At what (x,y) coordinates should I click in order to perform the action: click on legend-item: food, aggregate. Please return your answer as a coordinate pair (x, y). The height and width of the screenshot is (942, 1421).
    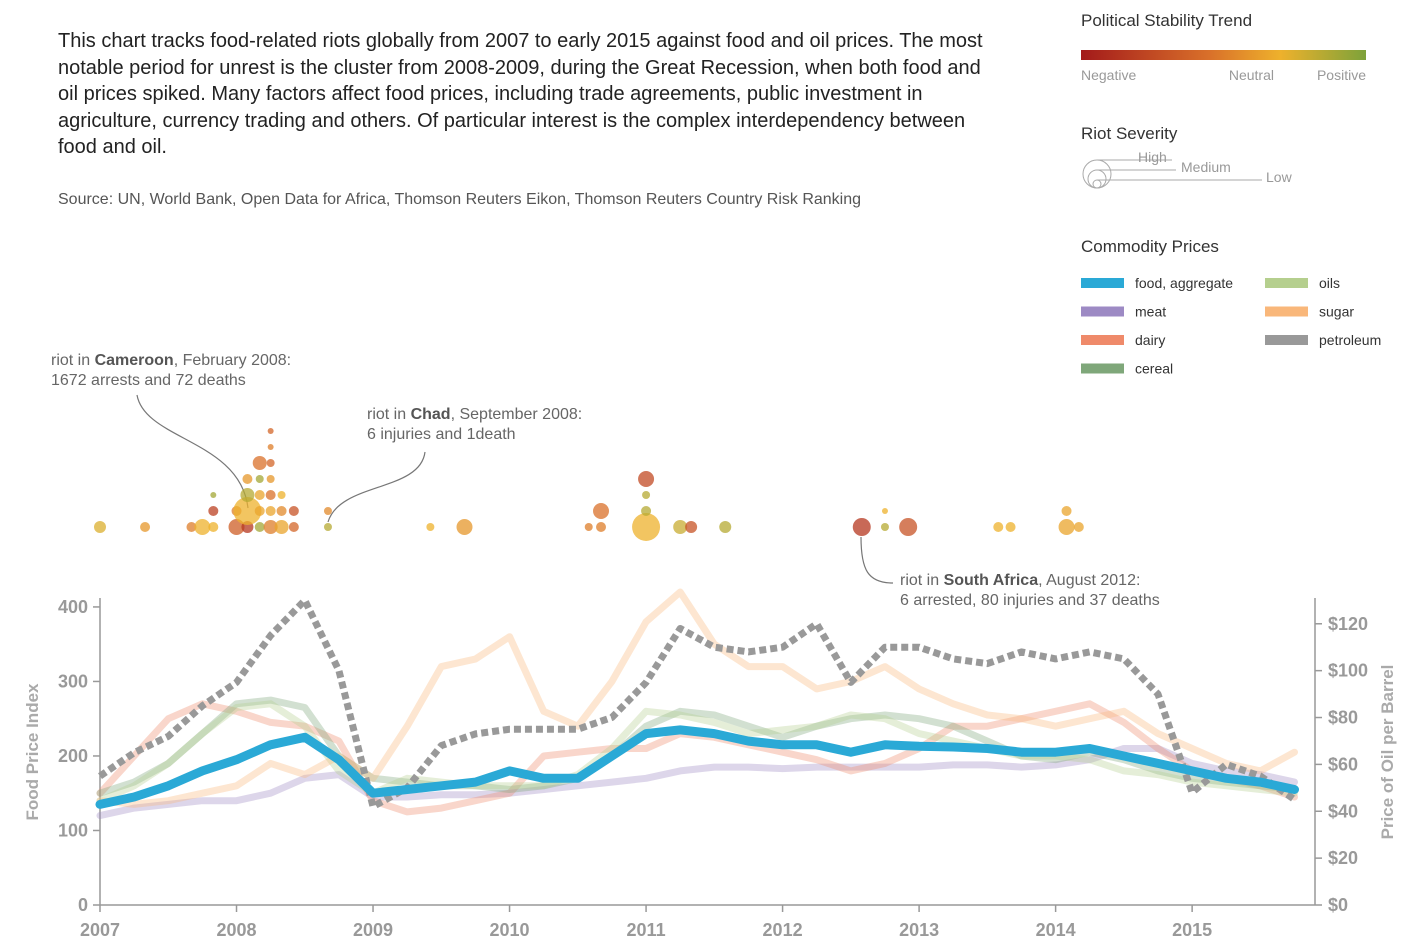
    Looking at the image, I should click on (1184, 283).